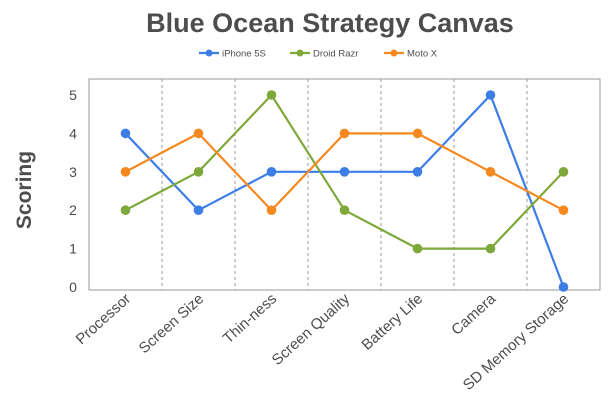 This screenshot has width=611, height=414. I want to click on legend: iPhone 5S Droid Razr Moto X, so click(318, 54).